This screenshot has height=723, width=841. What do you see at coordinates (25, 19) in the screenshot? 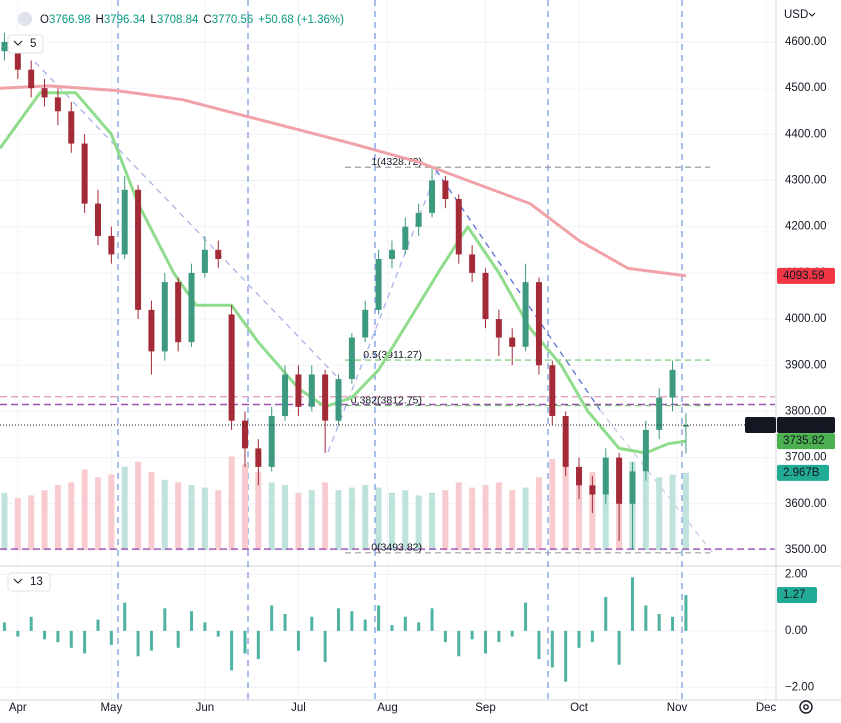
I see `symbol-icon` at bounding box center [25, 19].